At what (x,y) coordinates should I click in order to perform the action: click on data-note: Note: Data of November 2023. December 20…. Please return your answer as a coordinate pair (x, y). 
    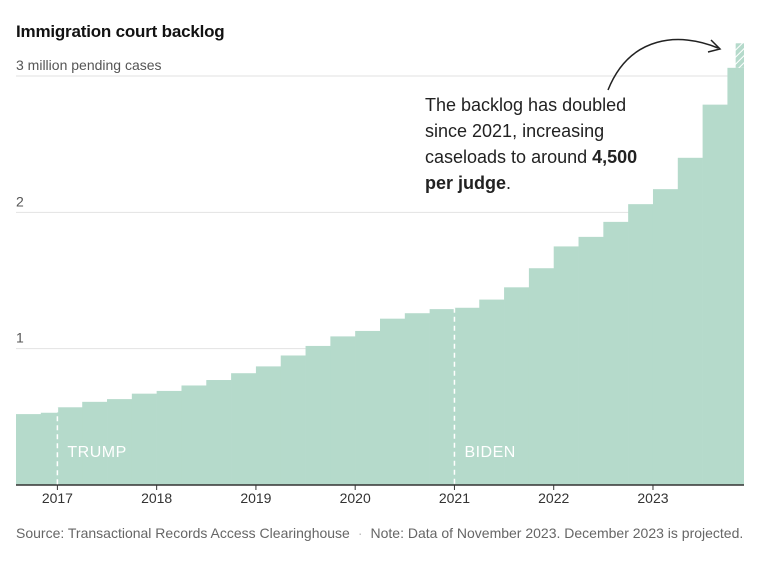
    Looking at the image, I should click on (557, 533).